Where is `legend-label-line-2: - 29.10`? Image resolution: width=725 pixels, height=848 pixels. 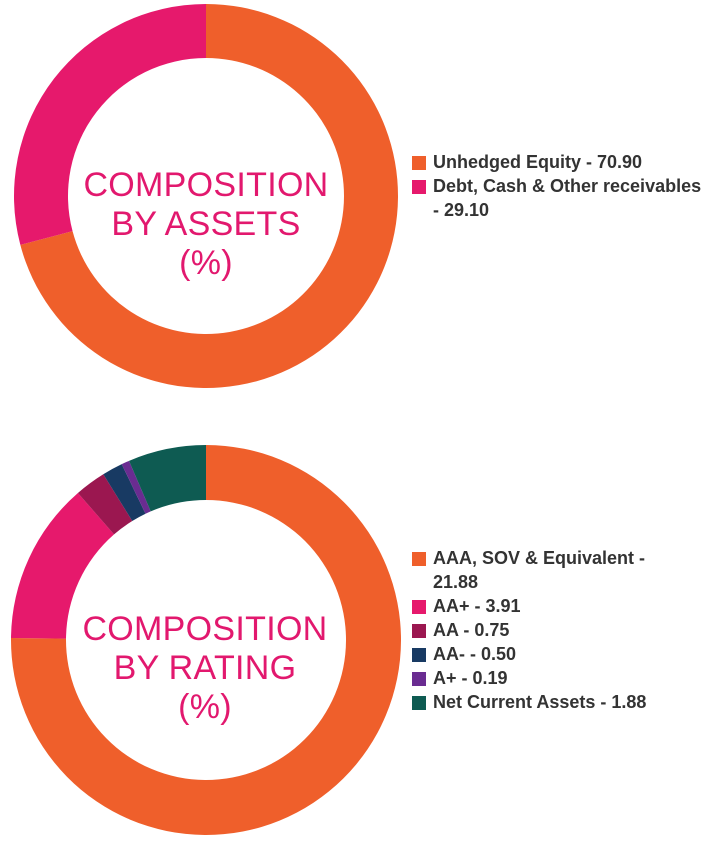 legend-label-line-2: - 29.10 is located at coordinates (461, 210).